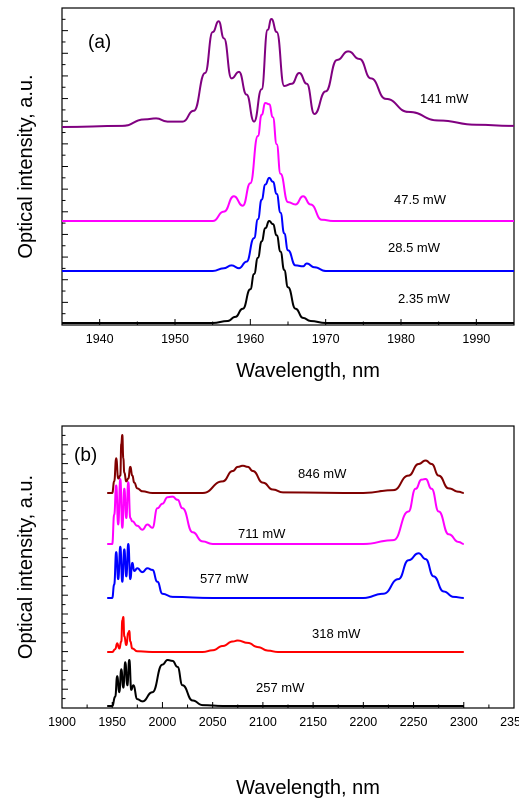 The width and height of the screenshot is (519, 804). I want to click on series-line-711-mw, so click(285, 511).